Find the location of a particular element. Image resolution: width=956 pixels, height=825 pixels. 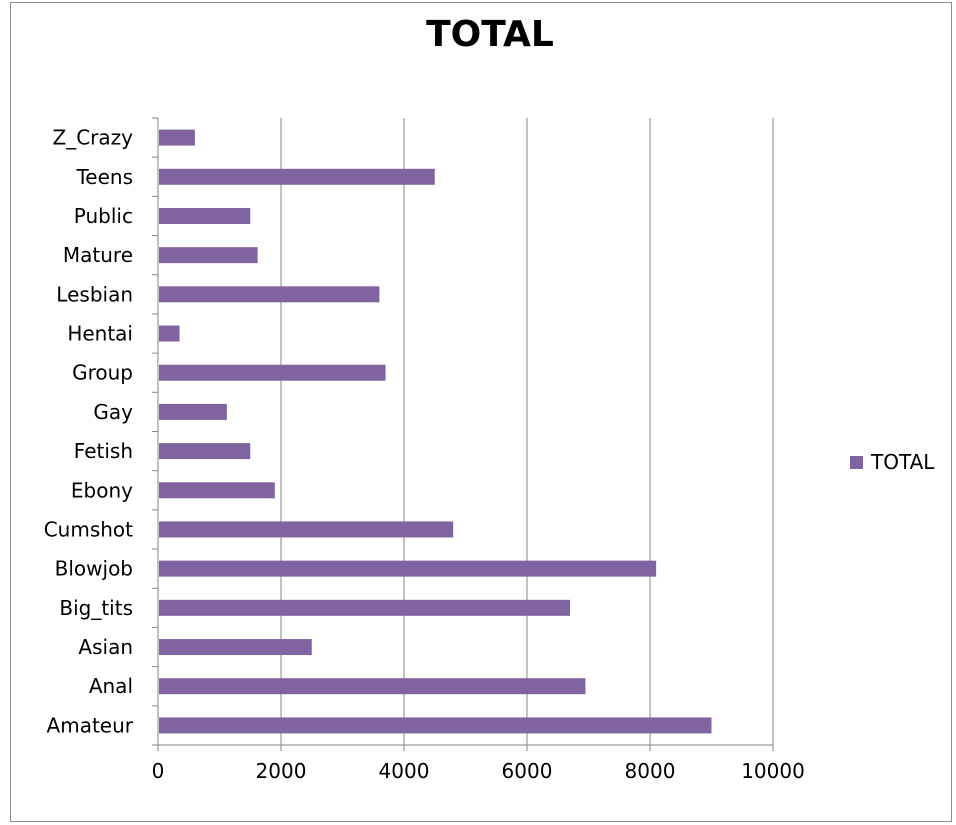

category-label: Z_Crazy is located at coordinates (93, 138).